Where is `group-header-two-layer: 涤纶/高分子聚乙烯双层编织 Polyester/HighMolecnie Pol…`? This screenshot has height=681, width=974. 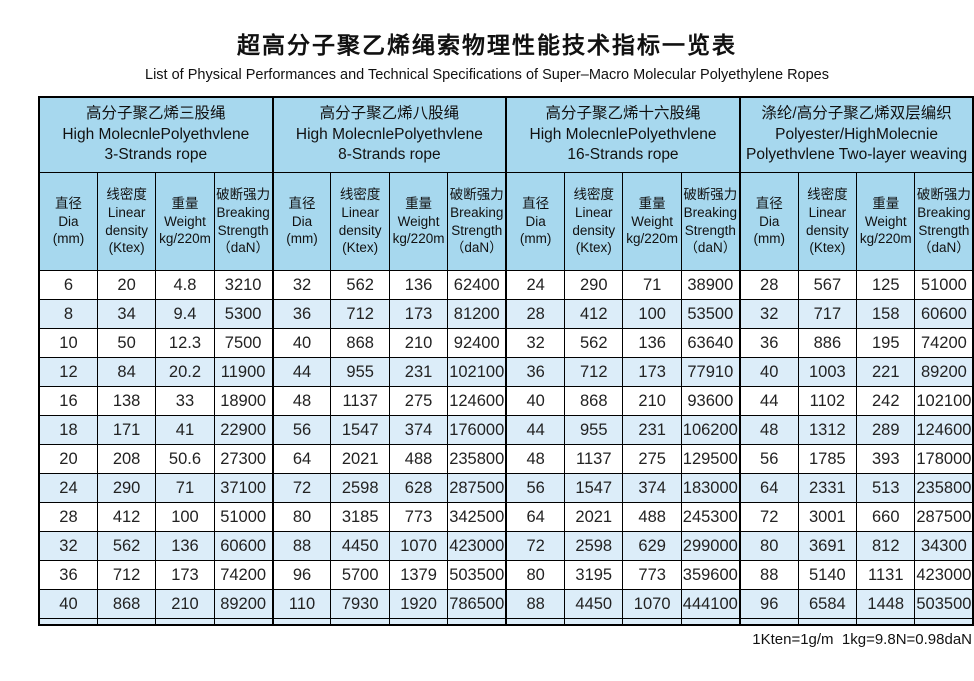
group-header-two-layer: 涤纶/高分子聚乙烯双层编织 Polyester/HighMolecnie Pol… is located at coordinates (856, 134).